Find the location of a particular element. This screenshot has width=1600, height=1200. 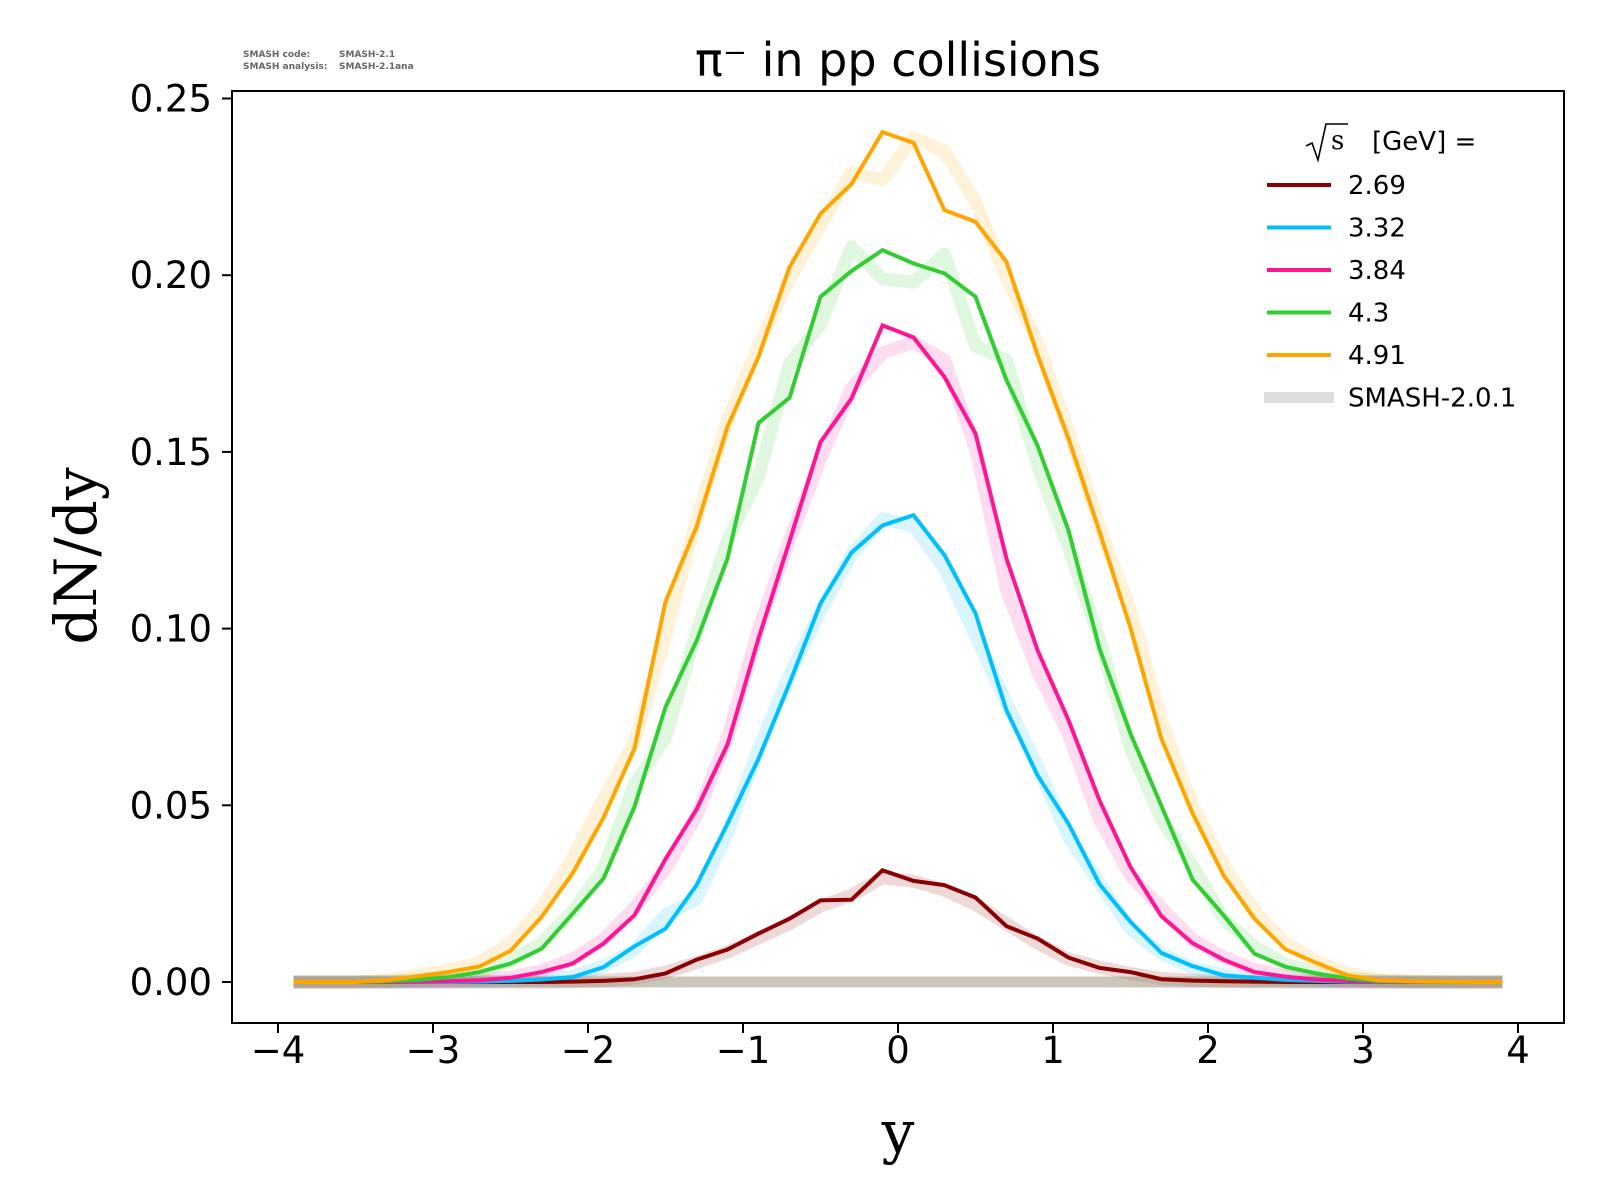

legend: s [GeV] = 2.69 3.32 3.84 4.3 4.91 SMASH-2.0.1 is located at coordinates (1390, 268).